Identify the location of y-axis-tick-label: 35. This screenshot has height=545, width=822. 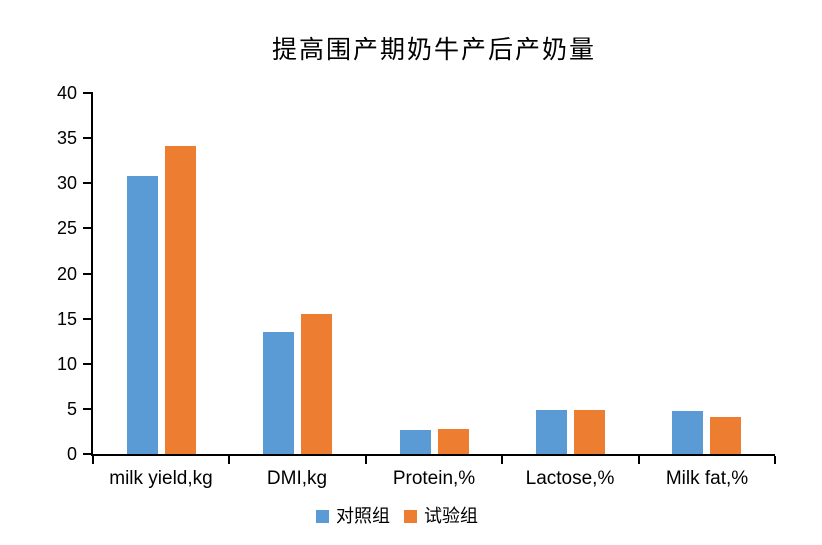
(66, 138).